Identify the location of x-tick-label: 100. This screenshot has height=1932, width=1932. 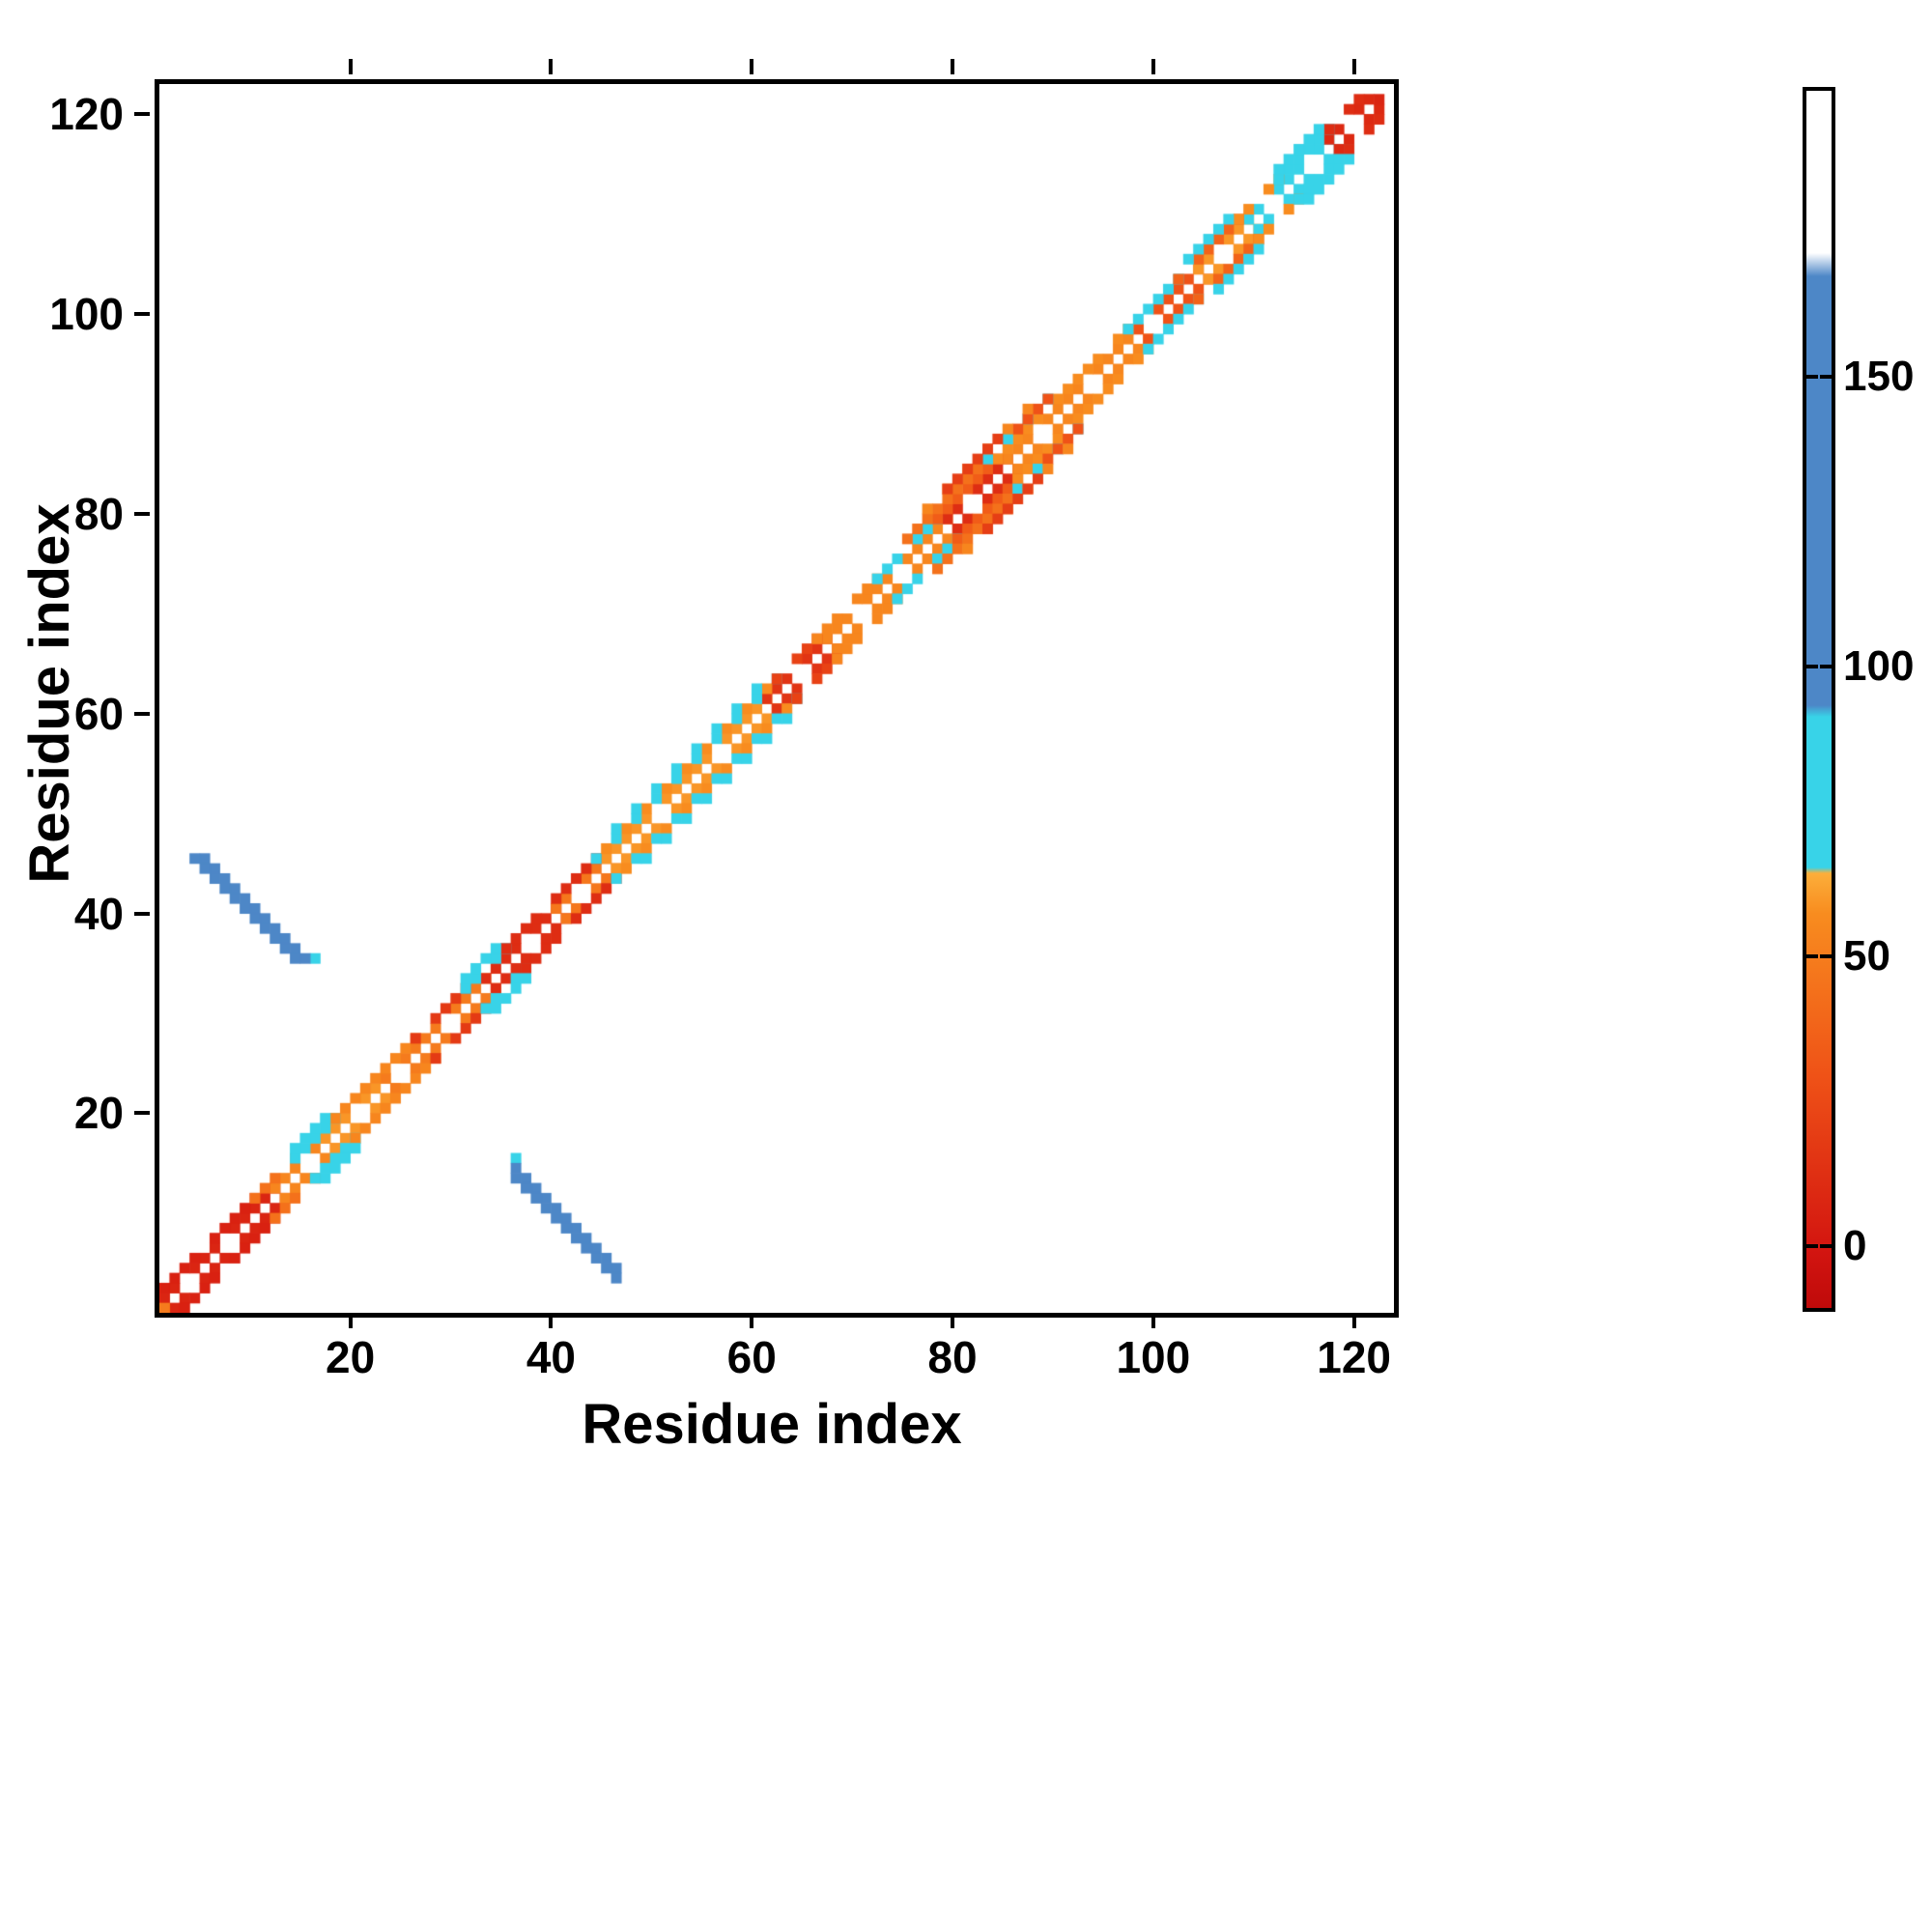
(1153, 1357).